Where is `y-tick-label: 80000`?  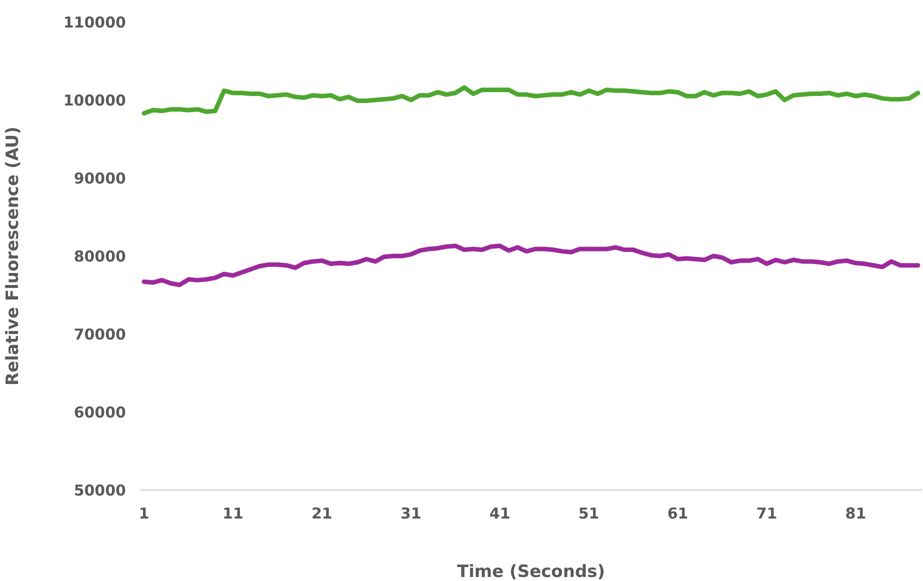
y-tick-label: 80000 is located at coordinates (100, 256).